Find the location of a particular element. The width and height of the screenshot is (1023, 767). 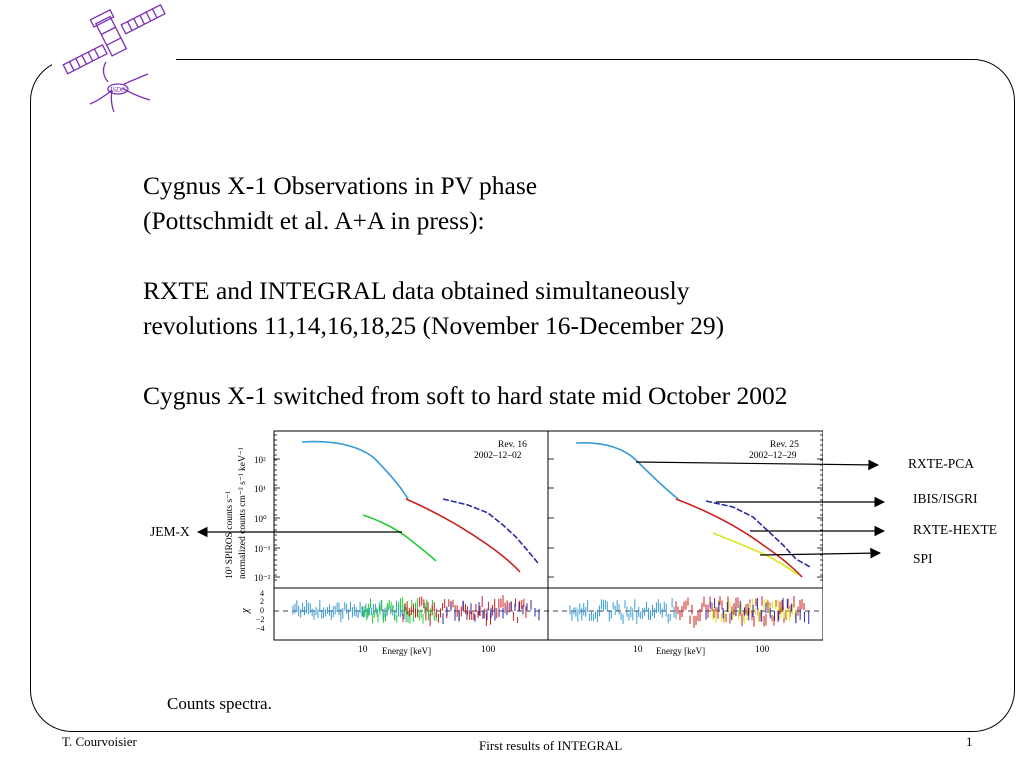

label-rxte-pca: RXTE-PCA is located at coordinates (941, 463).